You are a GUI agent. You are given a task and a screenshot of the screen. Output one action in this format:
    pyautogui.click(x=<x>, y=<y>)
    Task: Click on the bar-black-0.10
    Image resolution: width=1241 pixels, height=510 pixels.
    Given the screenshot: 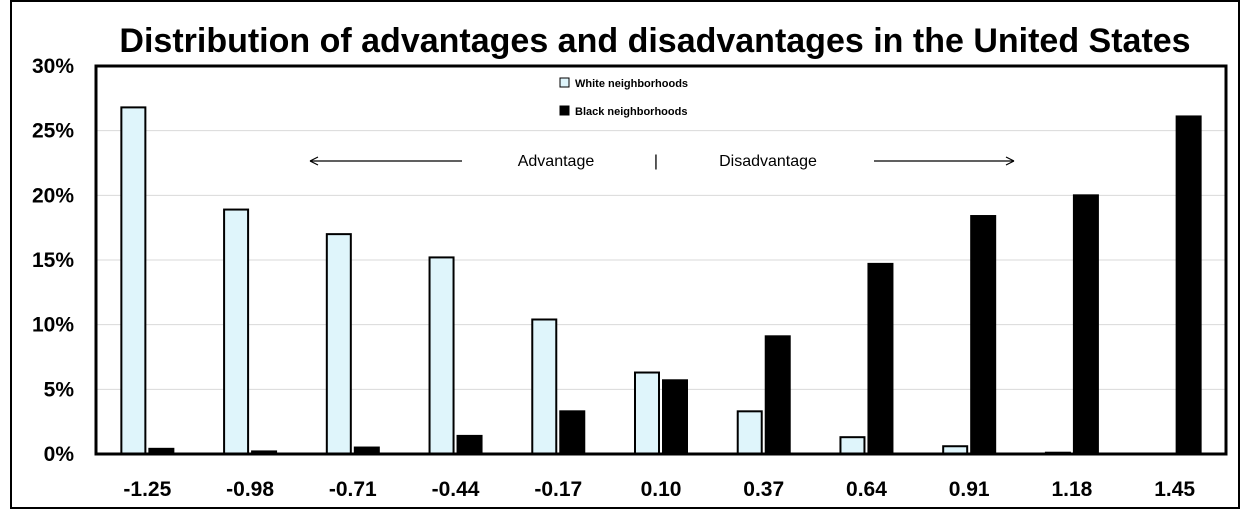 What is the action you would take?
    pyautogui.click(x=675, y=417)
    